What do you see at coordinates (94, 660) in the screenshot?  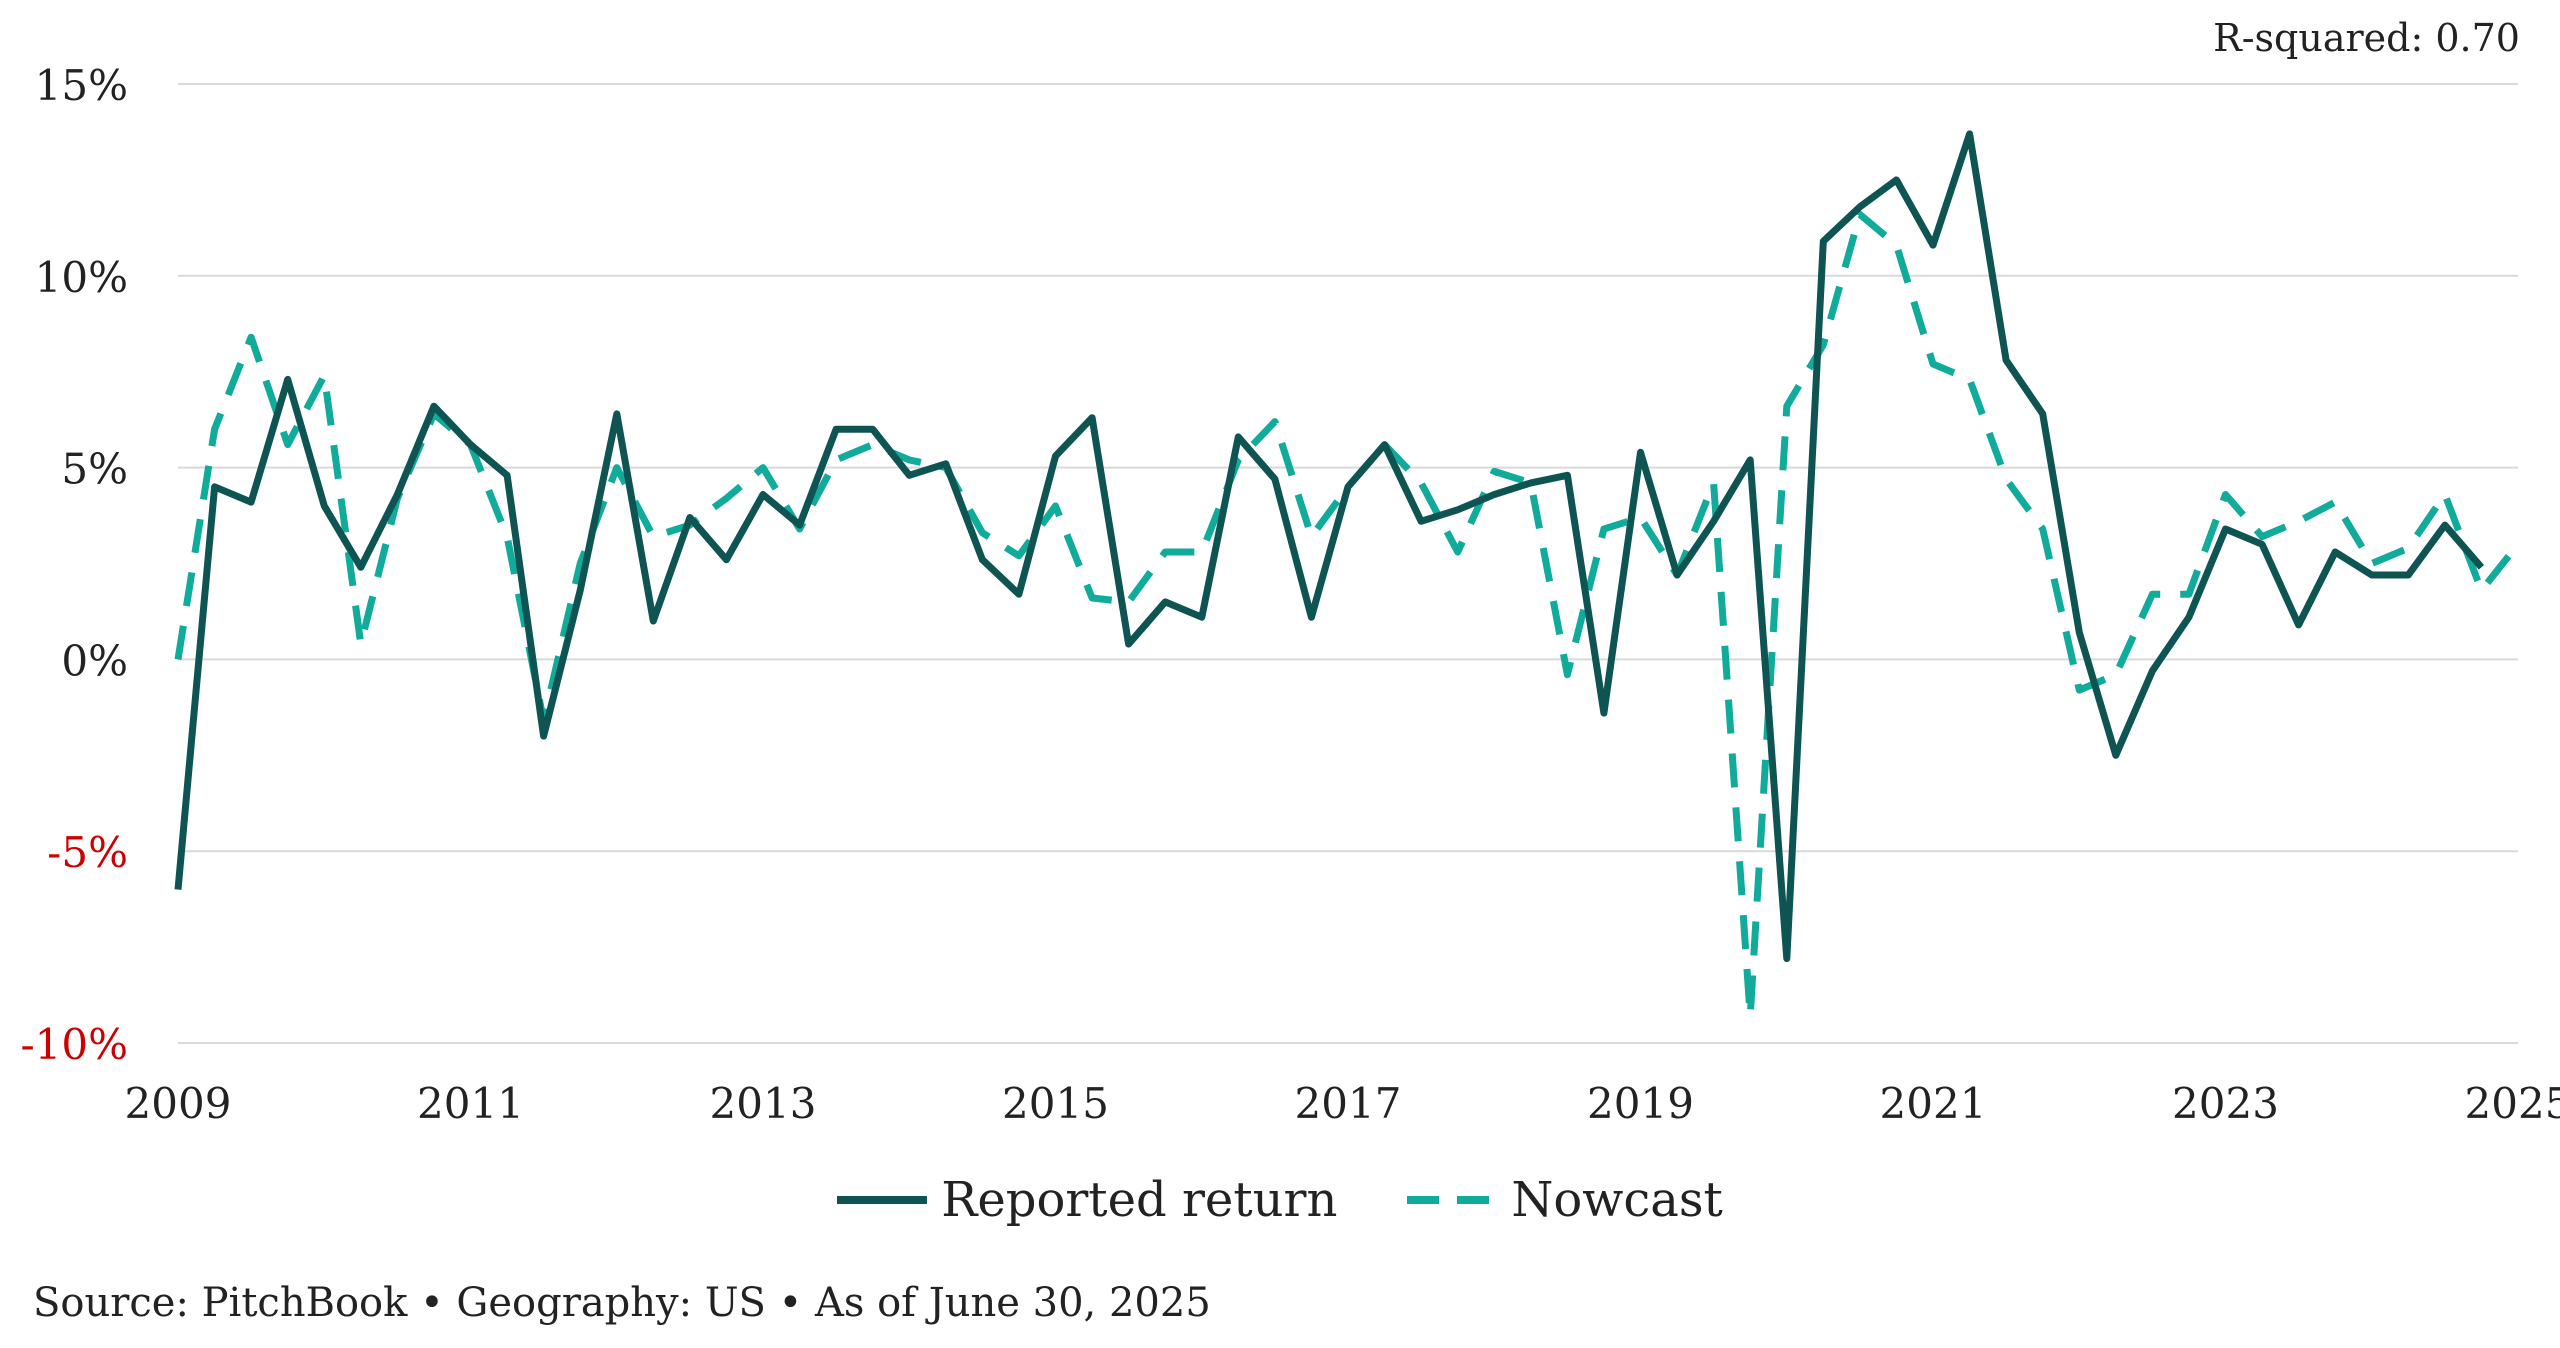 I see `y-tick-label: 0%` at bounding box center [94, 660].